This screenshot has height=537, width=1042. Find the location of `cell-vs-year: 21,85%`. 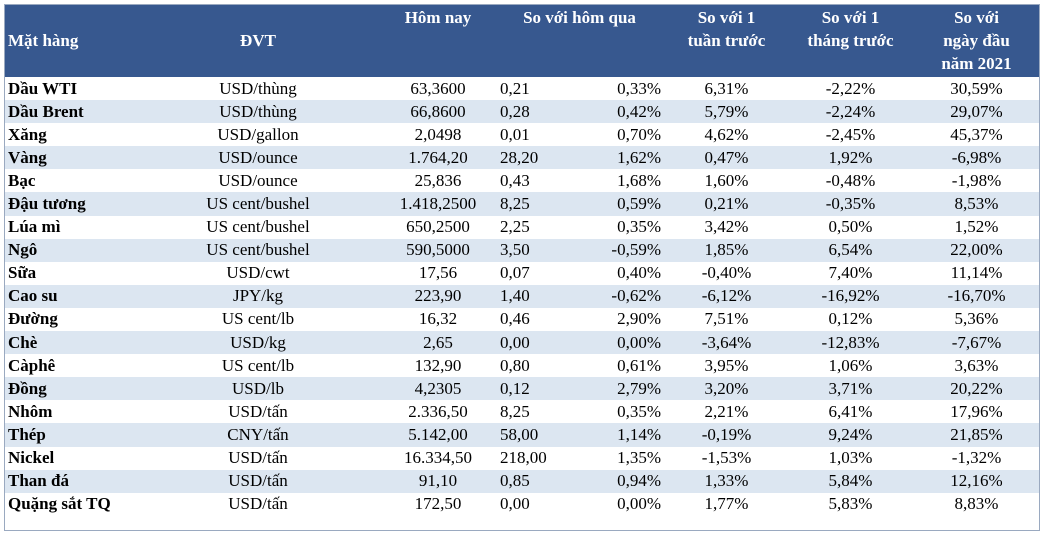

cell-vs-year: 21,85% is located at coordinates (976, 435).